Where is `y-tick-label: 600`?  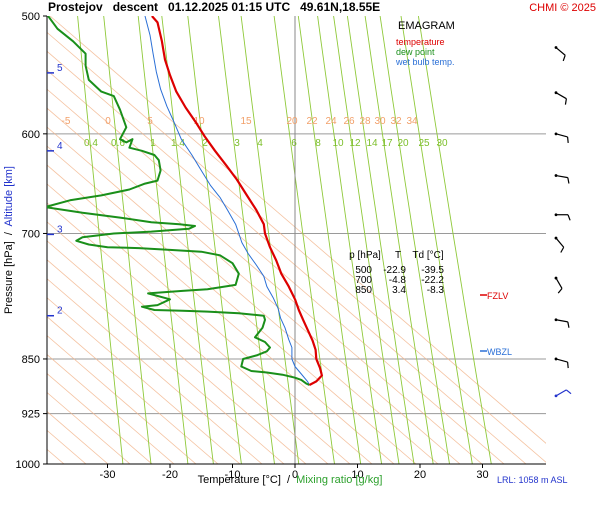
y-tick-label: 600 is located at coordinates (31, 135).